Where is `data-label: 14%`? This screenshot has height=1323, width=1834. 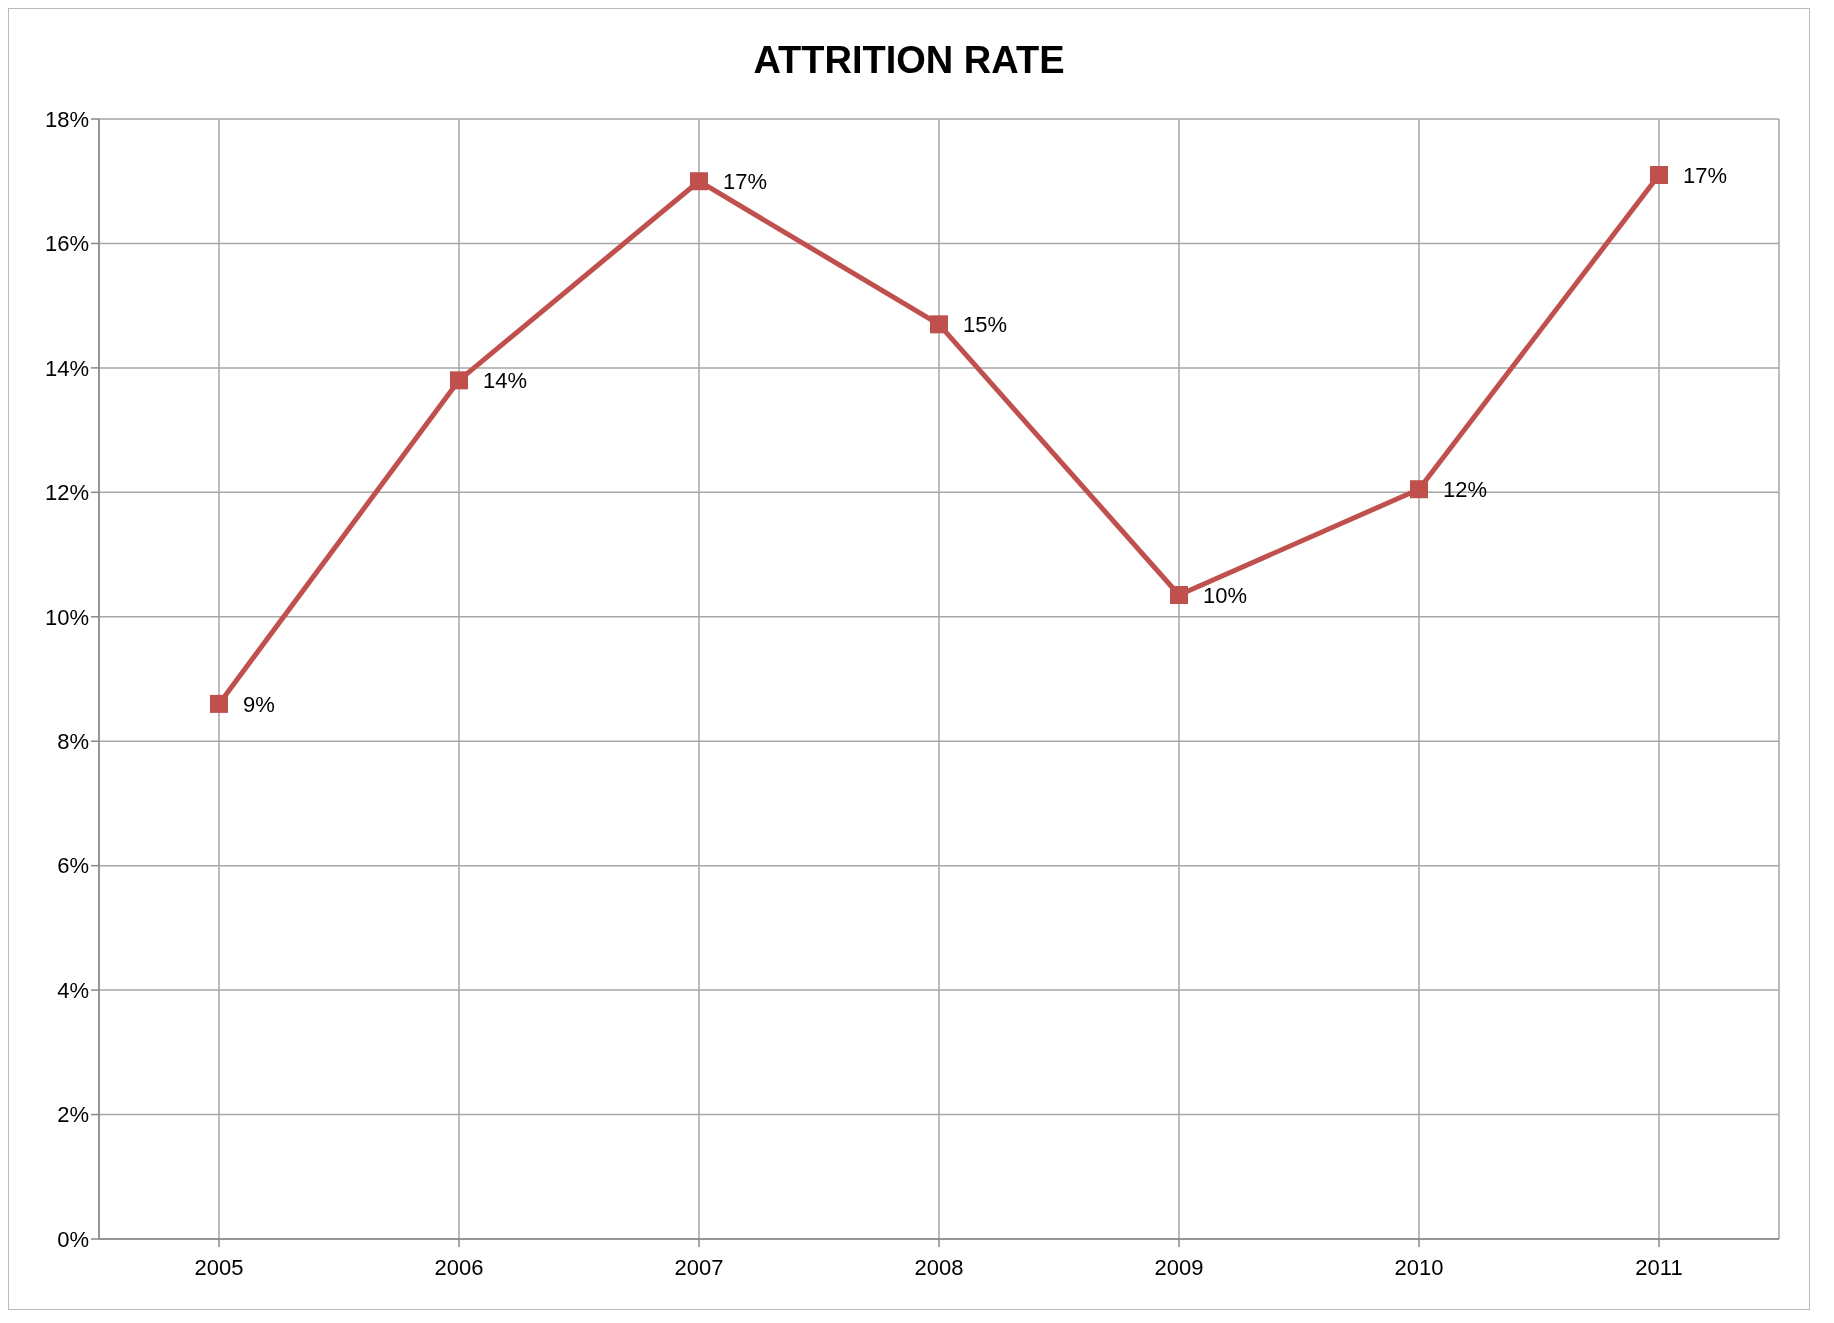
data-label: 14% is located at coordinates (505, 381).